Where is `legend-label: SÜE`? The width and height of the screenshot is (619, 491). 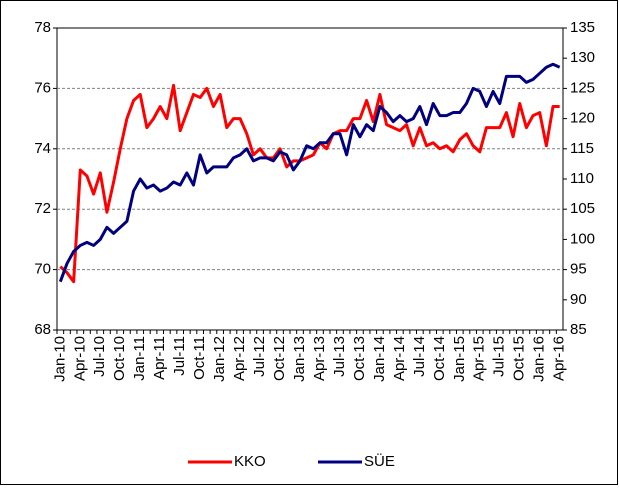
legend-label: SÜE is located at coordinates (379, 461).